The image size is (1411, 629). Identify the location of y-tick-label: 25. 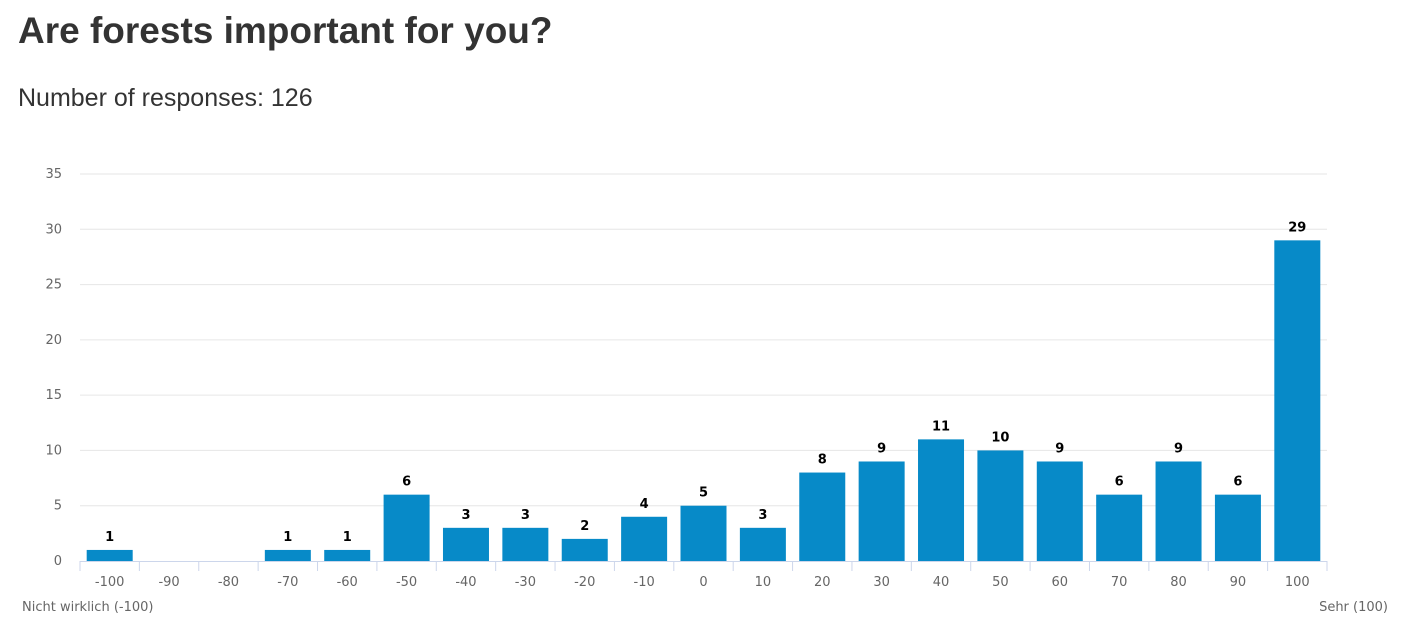
(53, 285).